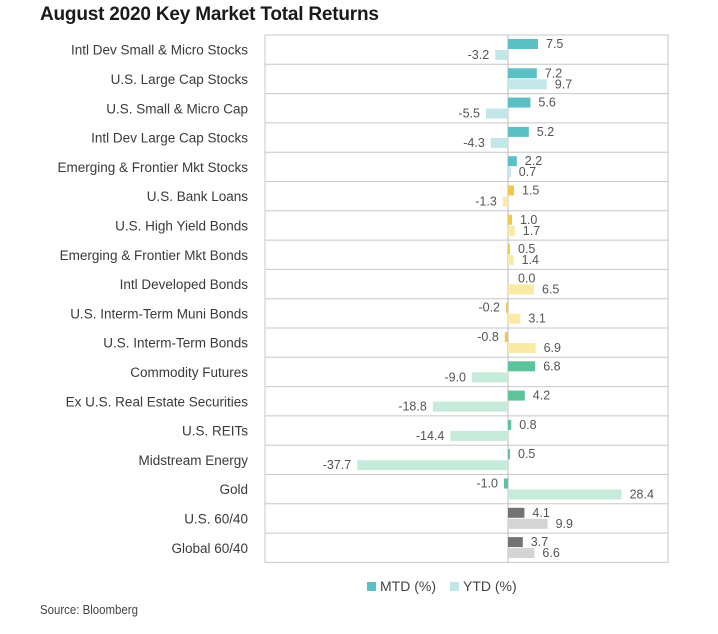 The width and height of the screenshot is (718, 634). What do you see at coordinates (181, 225) in the screenshot?
I see `category-label: U.S. High Yield Bonds` at bounding box center [181, 225].